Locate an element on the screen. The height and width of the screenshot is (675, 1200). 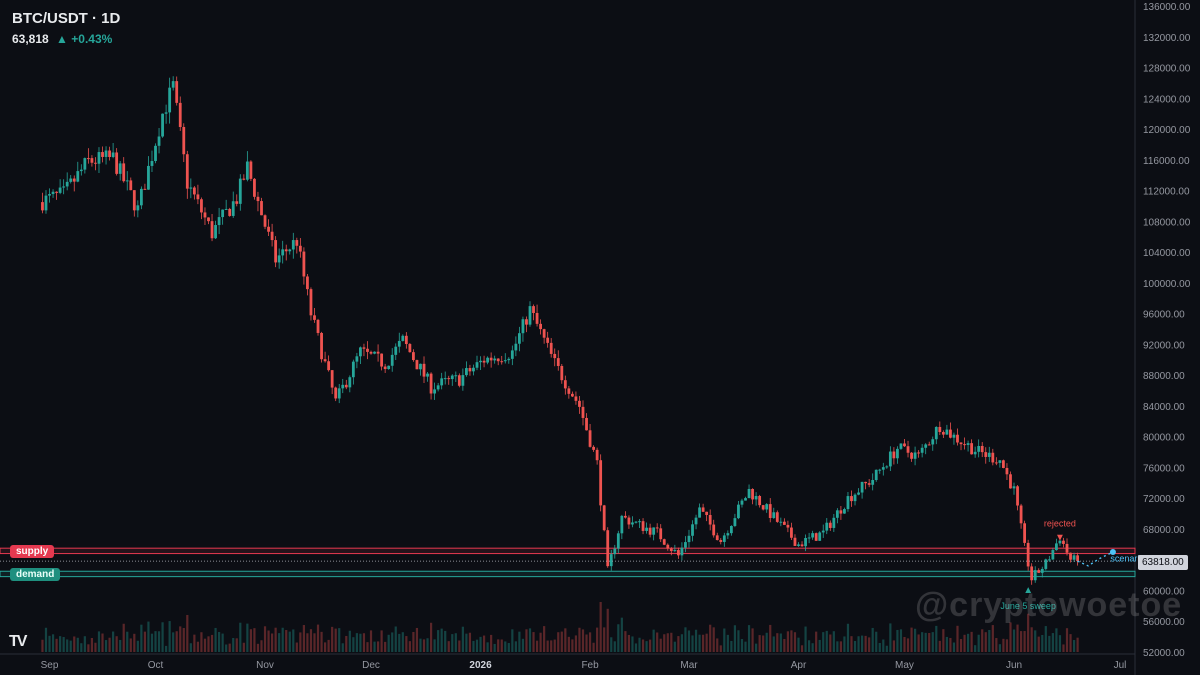
y-tick-label: 76000.00 is located at coordinates (1164, 468).